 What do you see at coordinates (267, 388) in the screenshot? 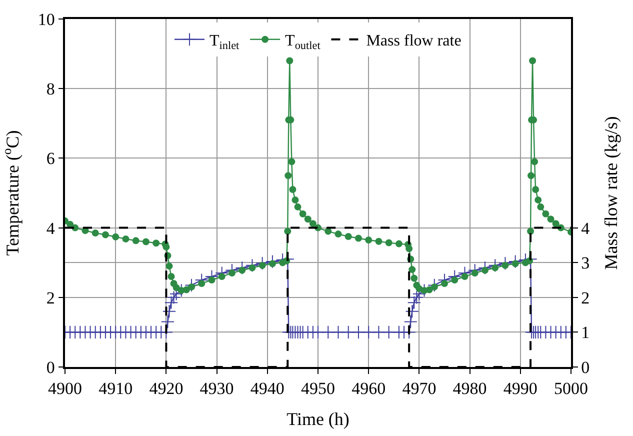
I see `x-tick-label: 4940` at bounding box center [267, 388].